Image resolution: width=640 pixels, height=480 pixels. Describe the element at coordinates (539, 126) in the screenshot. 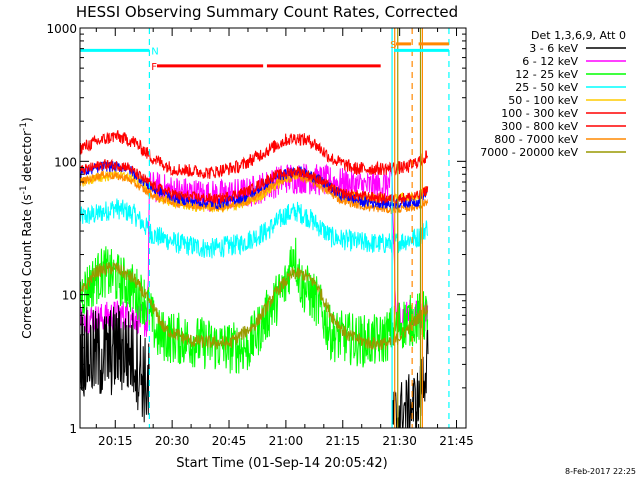

I see `legend-label: 300 - 800 keV` at that location.